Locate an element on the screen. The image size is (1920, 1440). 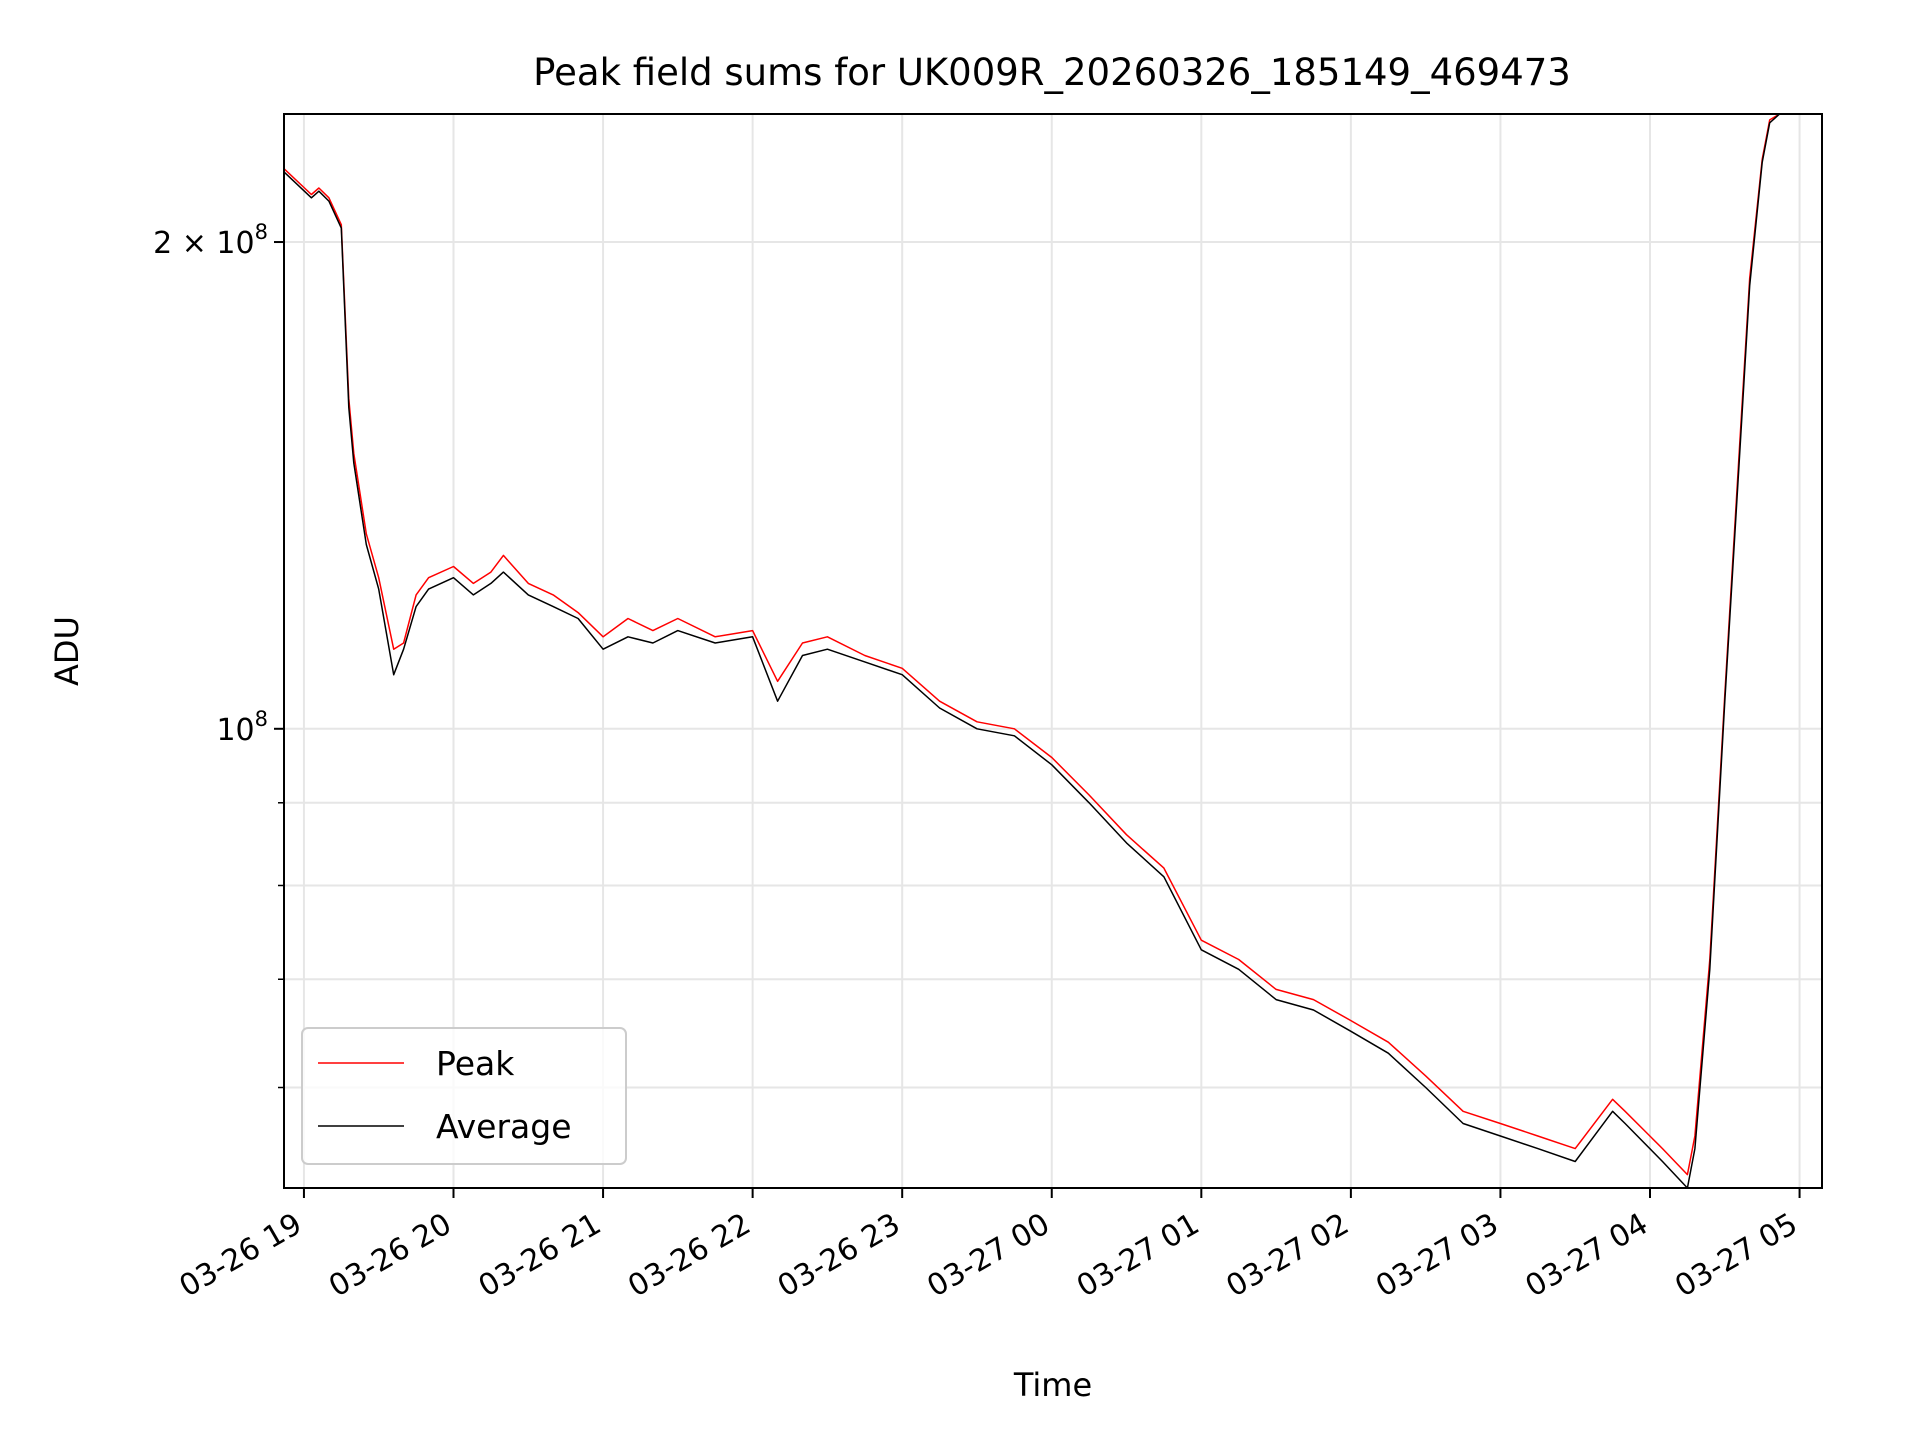
x-tick-label: 03-26 19 is located at coordinates (241, 1256).